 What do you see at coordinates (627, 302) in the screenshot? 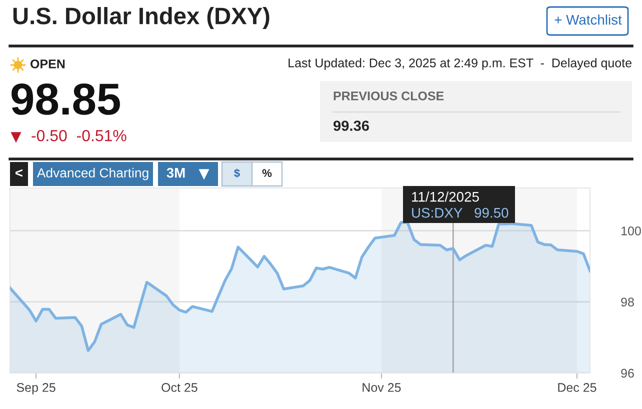
I see `y-tick-label: 98` at bounding box center [627, 302].